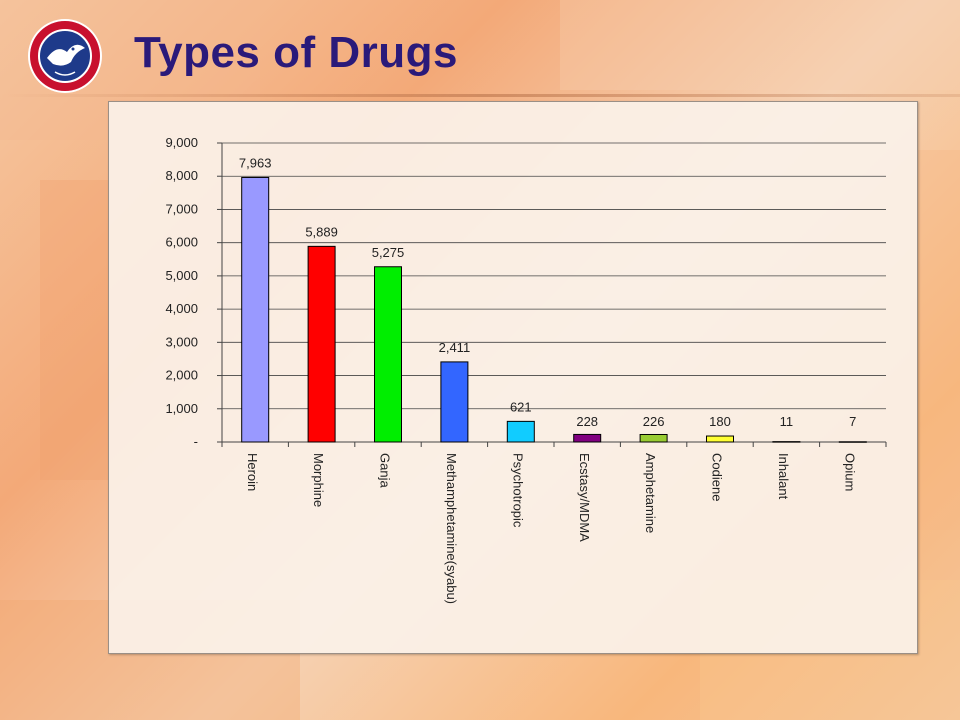 This screenshot has height=720, width=960. What do you see at coordinates (720, 421) in the screenshot?
I see `data-label: 180` at bounding box center [720, 421].